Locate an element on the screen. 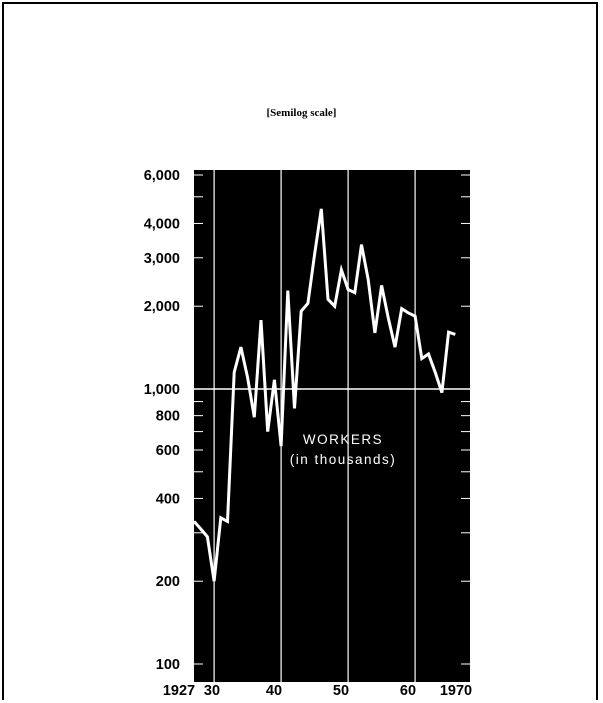  y-tick-label-2000: 2,000 is located at coordinates (162, 307).